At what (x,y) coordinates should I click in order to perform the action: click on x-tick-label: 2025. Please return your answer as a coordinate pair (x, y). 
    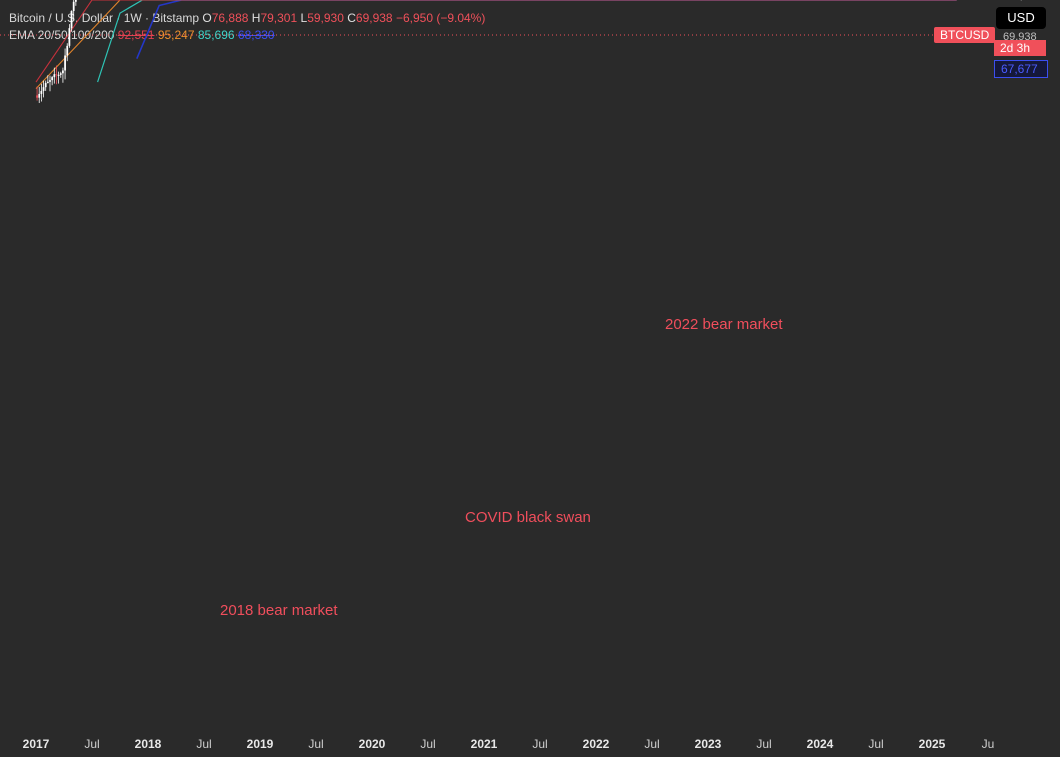
    Looking at the image, I should click on (932, 744).